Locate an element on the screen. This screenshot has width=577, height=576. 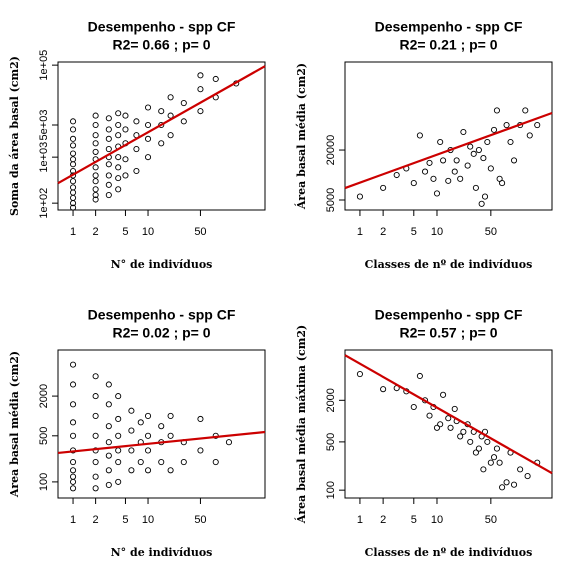
y-tick-label: 5000 is located at coordinates (331, 200).